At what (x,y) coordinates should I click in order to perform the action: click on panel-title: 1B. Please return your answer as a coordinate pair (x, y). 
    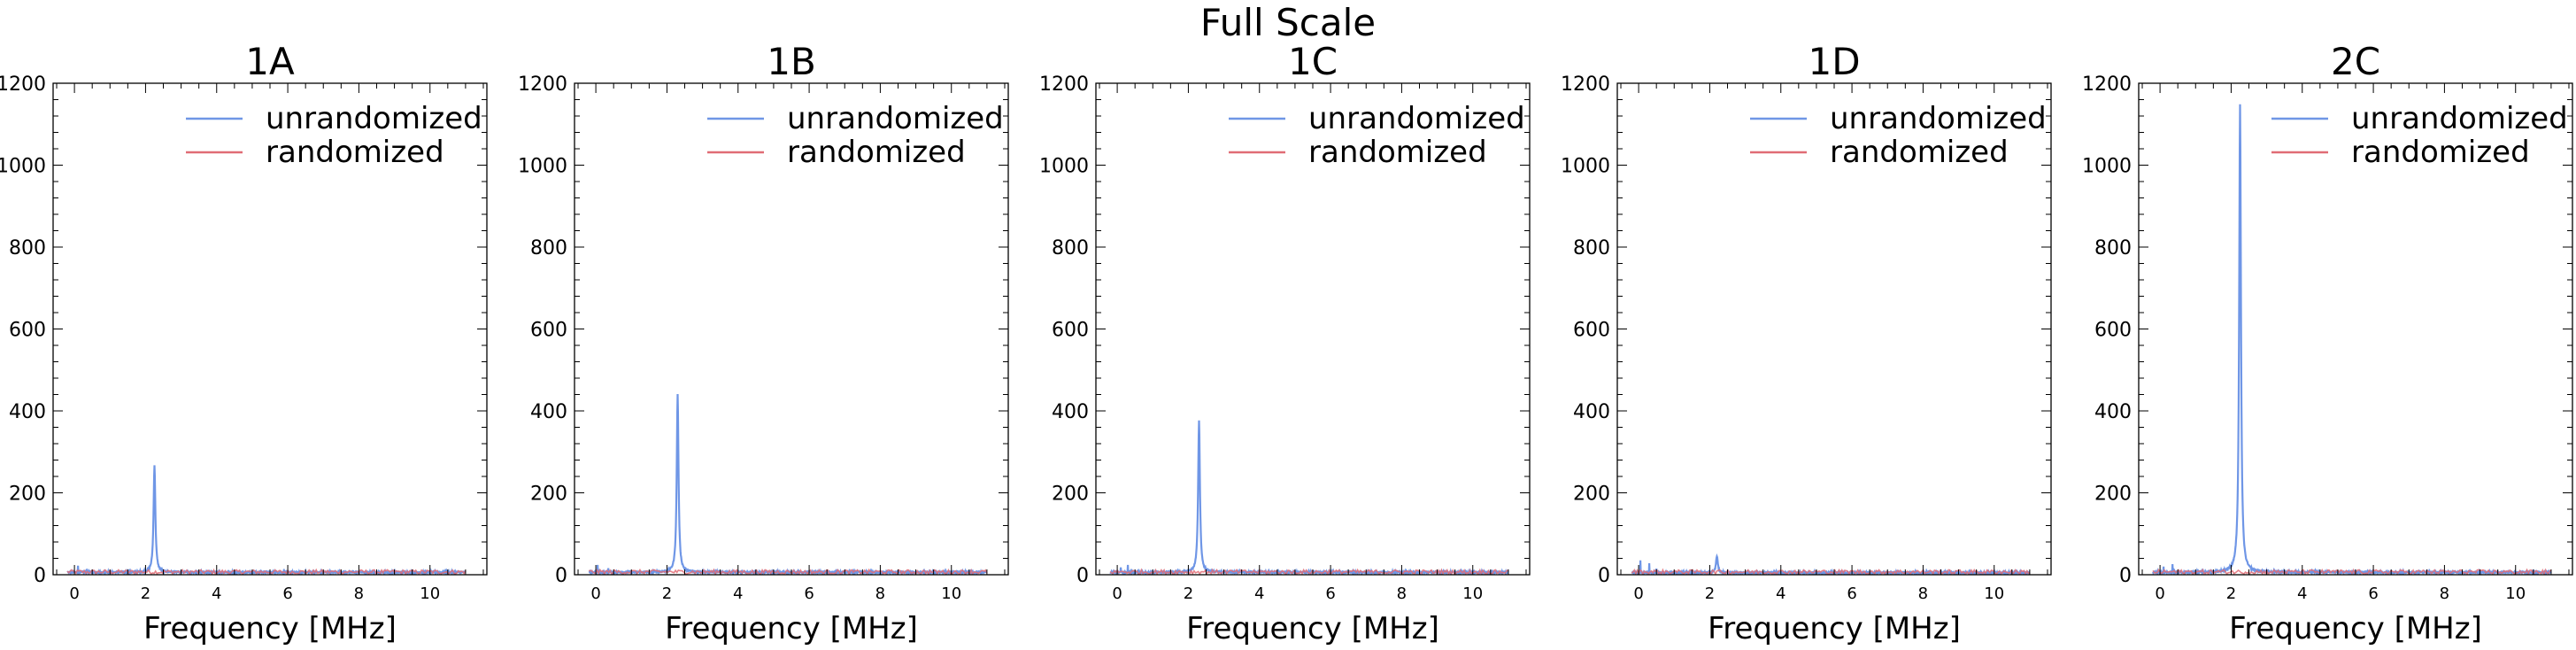
    Looking at the image, I should click on (791, 61).